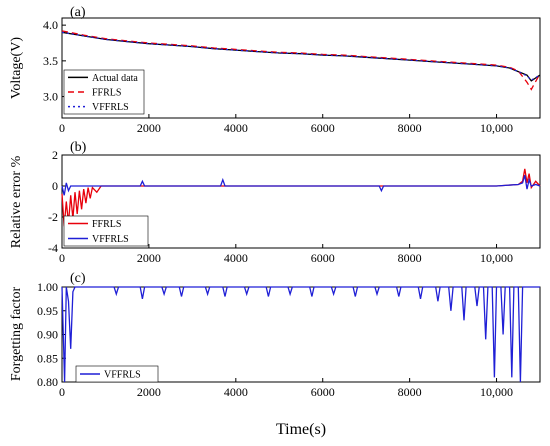  Describe the element at coordinates (496, 128) in the screenshot. I see `x-tick-label-a-5: 10,000` at that location.